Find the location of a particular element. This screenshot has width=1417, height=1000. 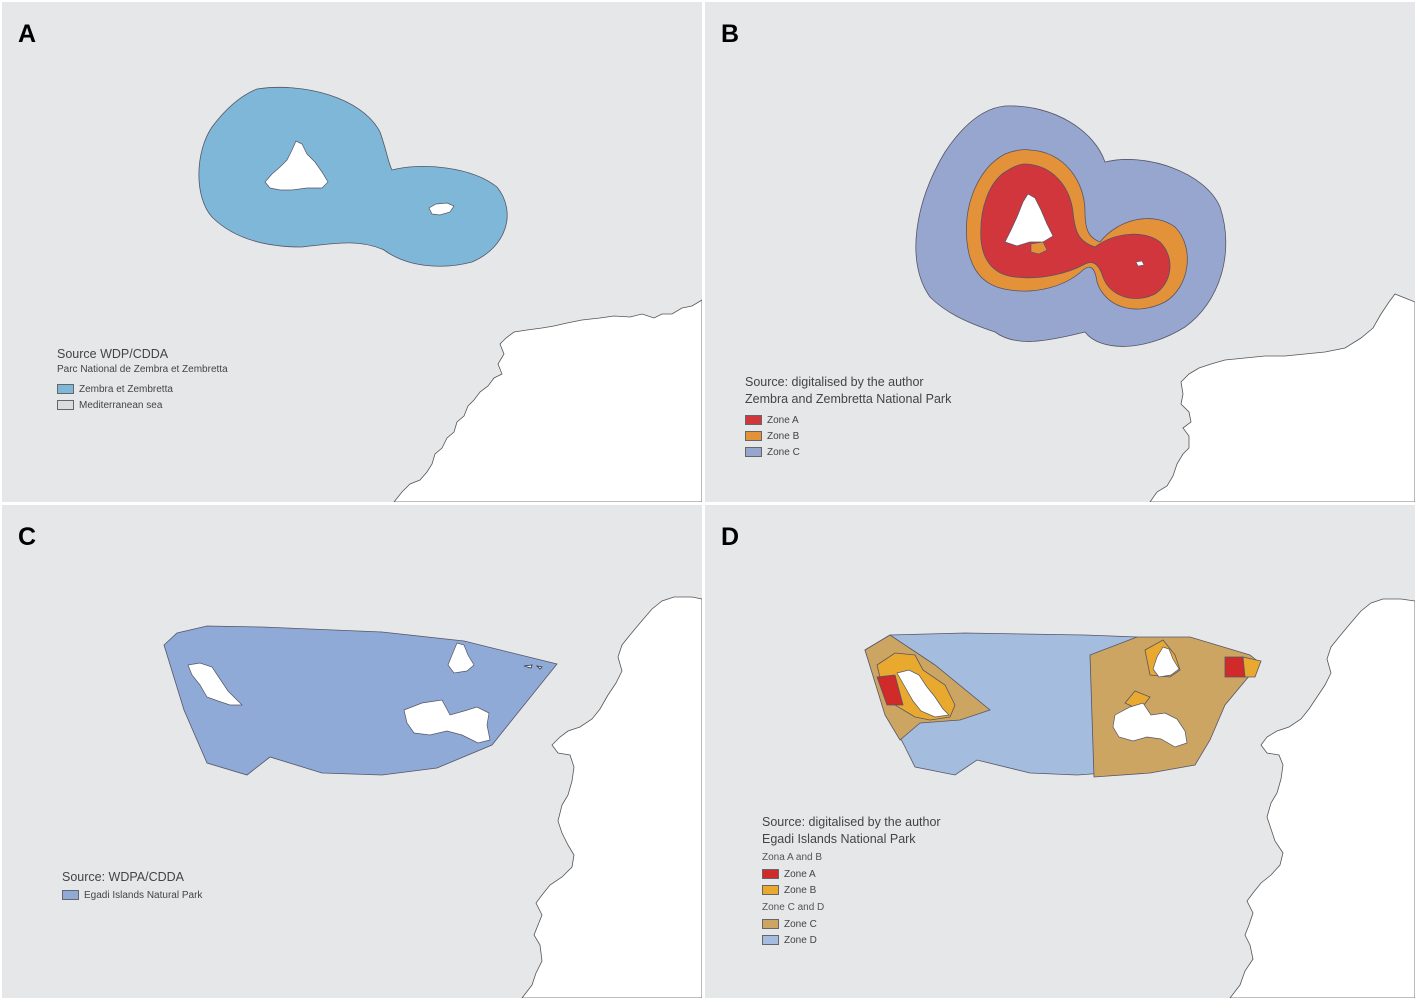

panel-label: C is located at coordinates (27, 537).